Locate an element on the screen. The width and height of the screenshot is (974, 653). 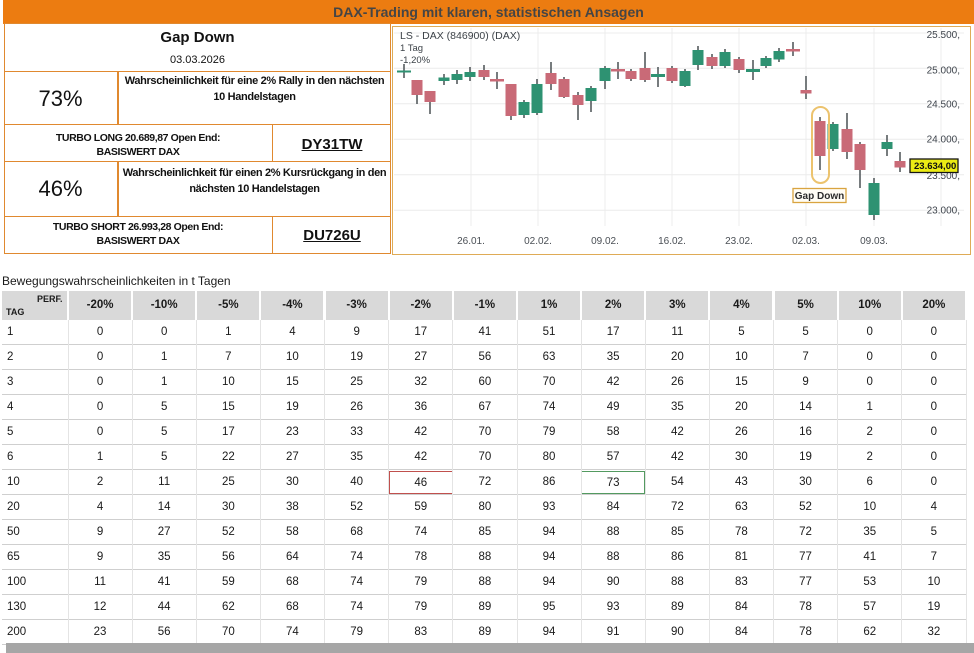
svg-text: 09.02. is located at coordinates (605, 241).